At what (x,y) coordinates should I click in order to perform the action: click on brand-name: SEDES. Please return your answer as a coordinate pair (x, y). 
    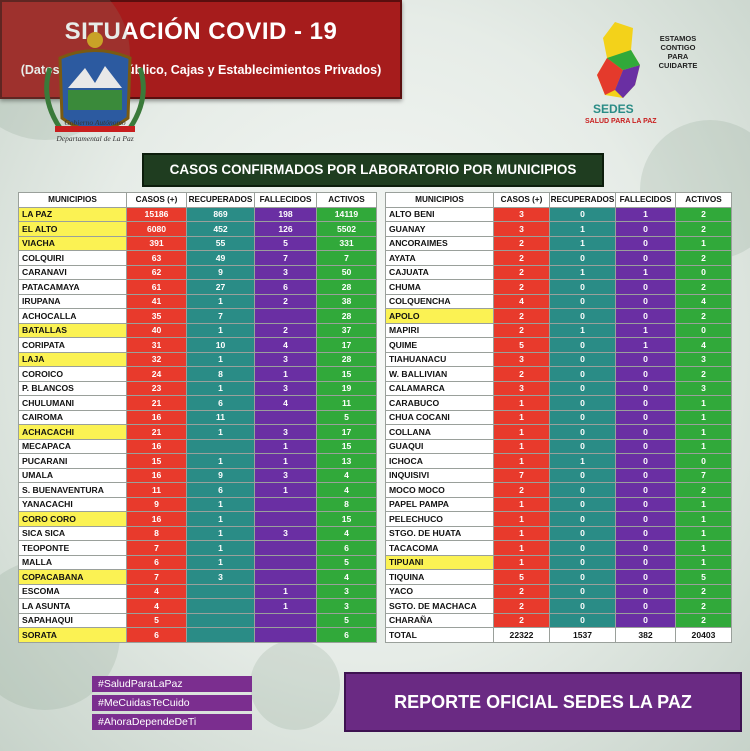
    Looking at the image, I should click on (613, 109).